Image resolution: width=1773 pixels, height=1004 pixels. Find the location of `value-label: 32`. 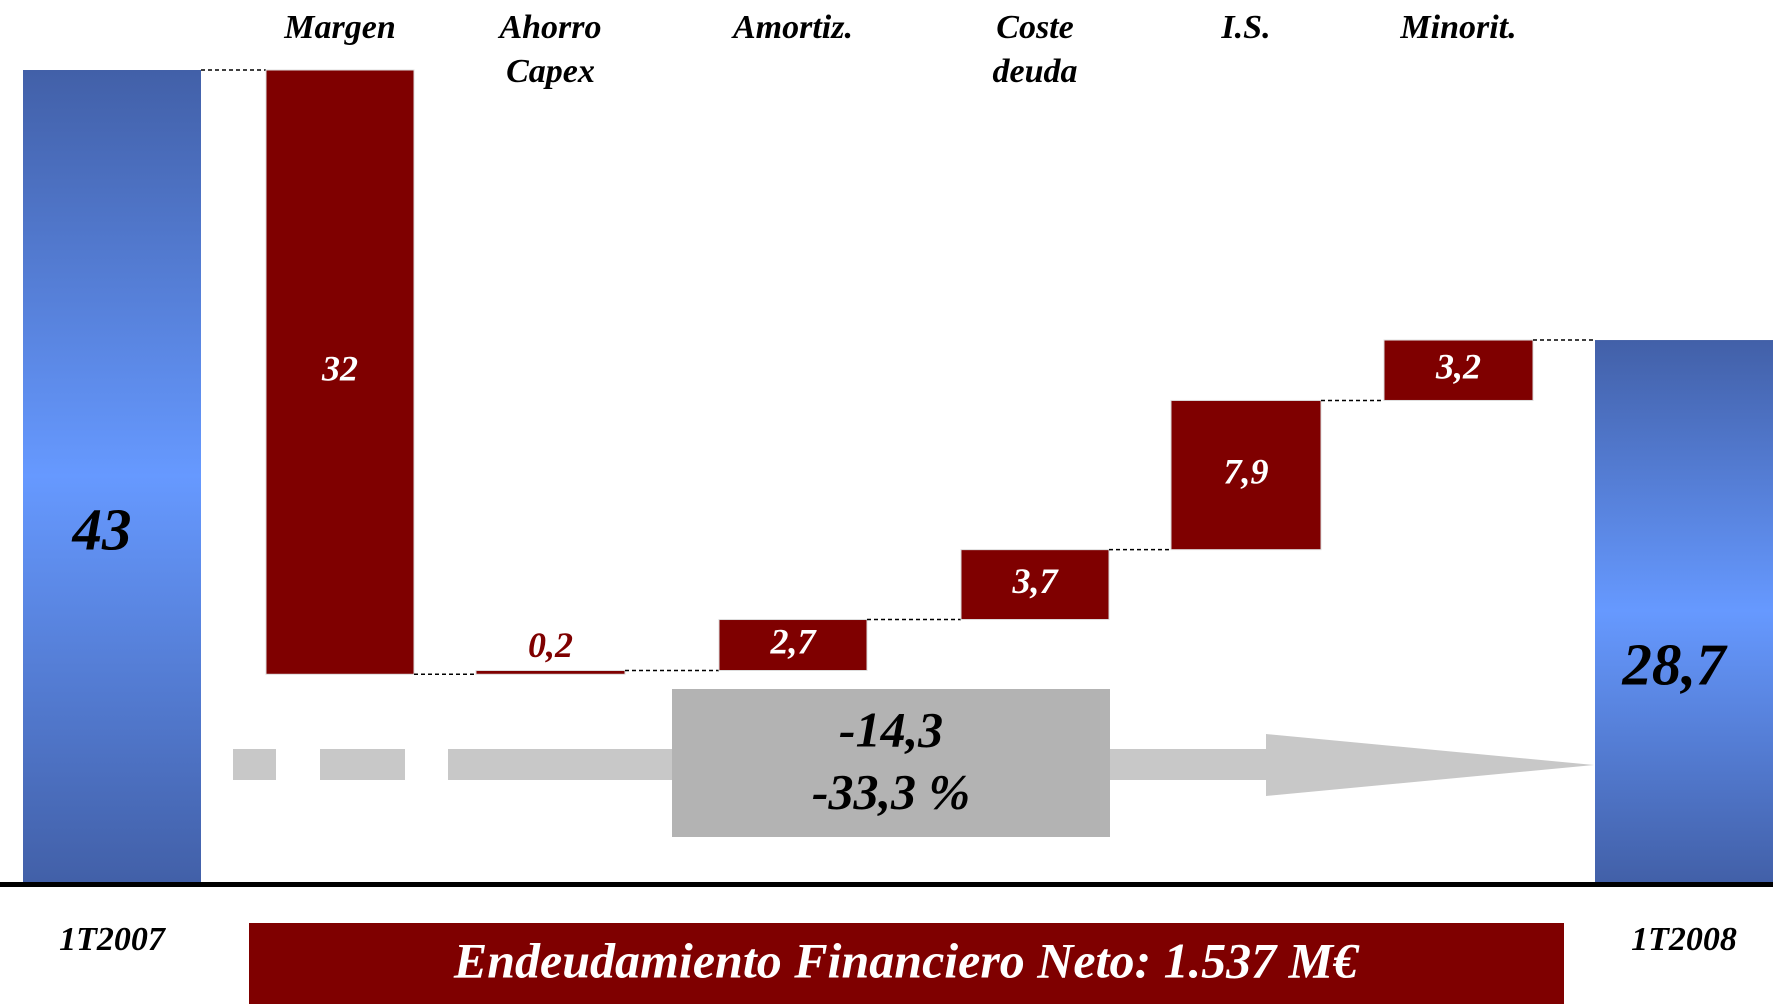

value-label: 32 is located at coordinates (339, 368).